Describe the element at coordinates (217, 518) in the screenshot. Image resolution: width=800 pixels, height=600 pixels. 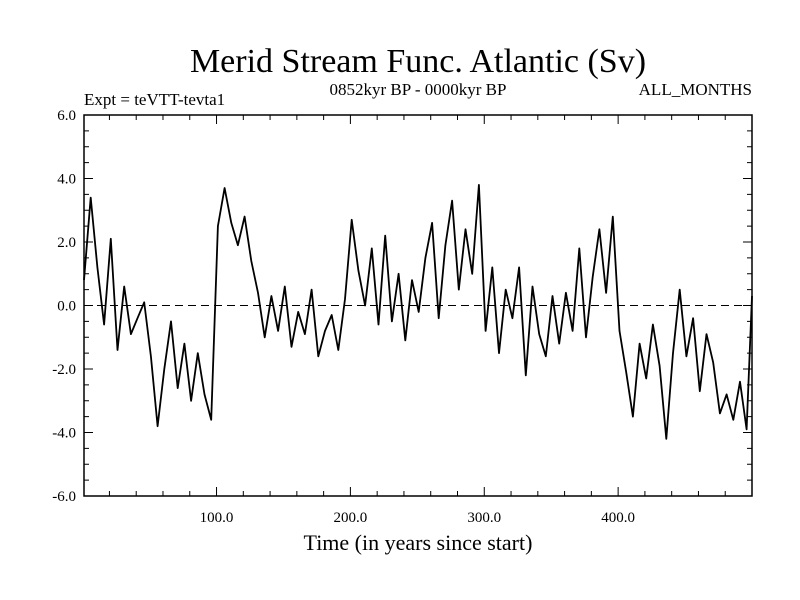
I see `x-tick-label: 100.0` at that location.